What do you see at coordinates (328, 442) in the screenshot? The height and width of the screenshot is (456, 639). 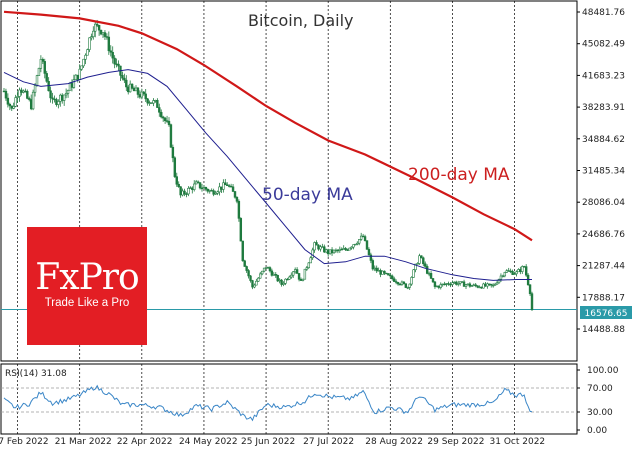 I see `time-tick-label: 27 Jul 2022` at bounding box center [328, 442].